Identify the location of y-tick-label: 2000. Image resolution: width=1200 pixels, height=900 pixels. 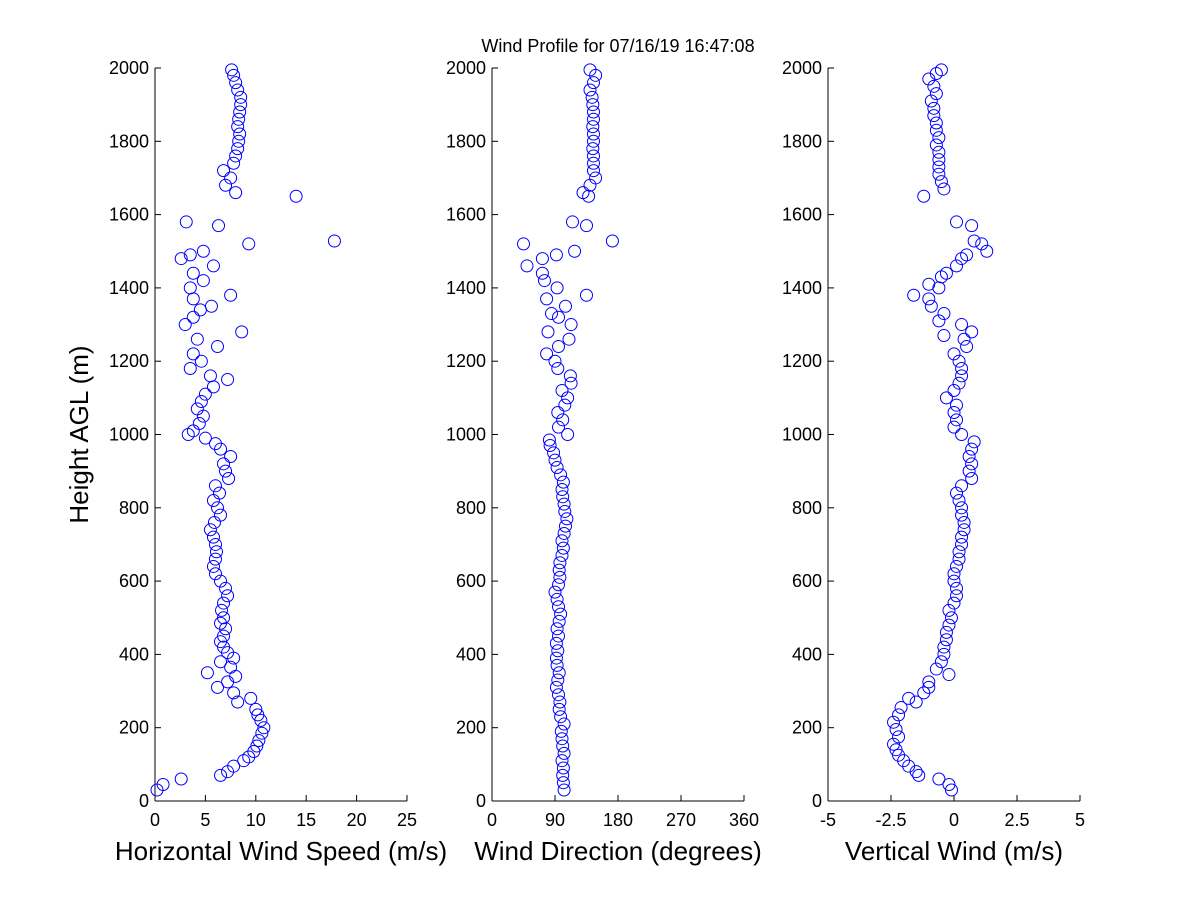
(129, 68).